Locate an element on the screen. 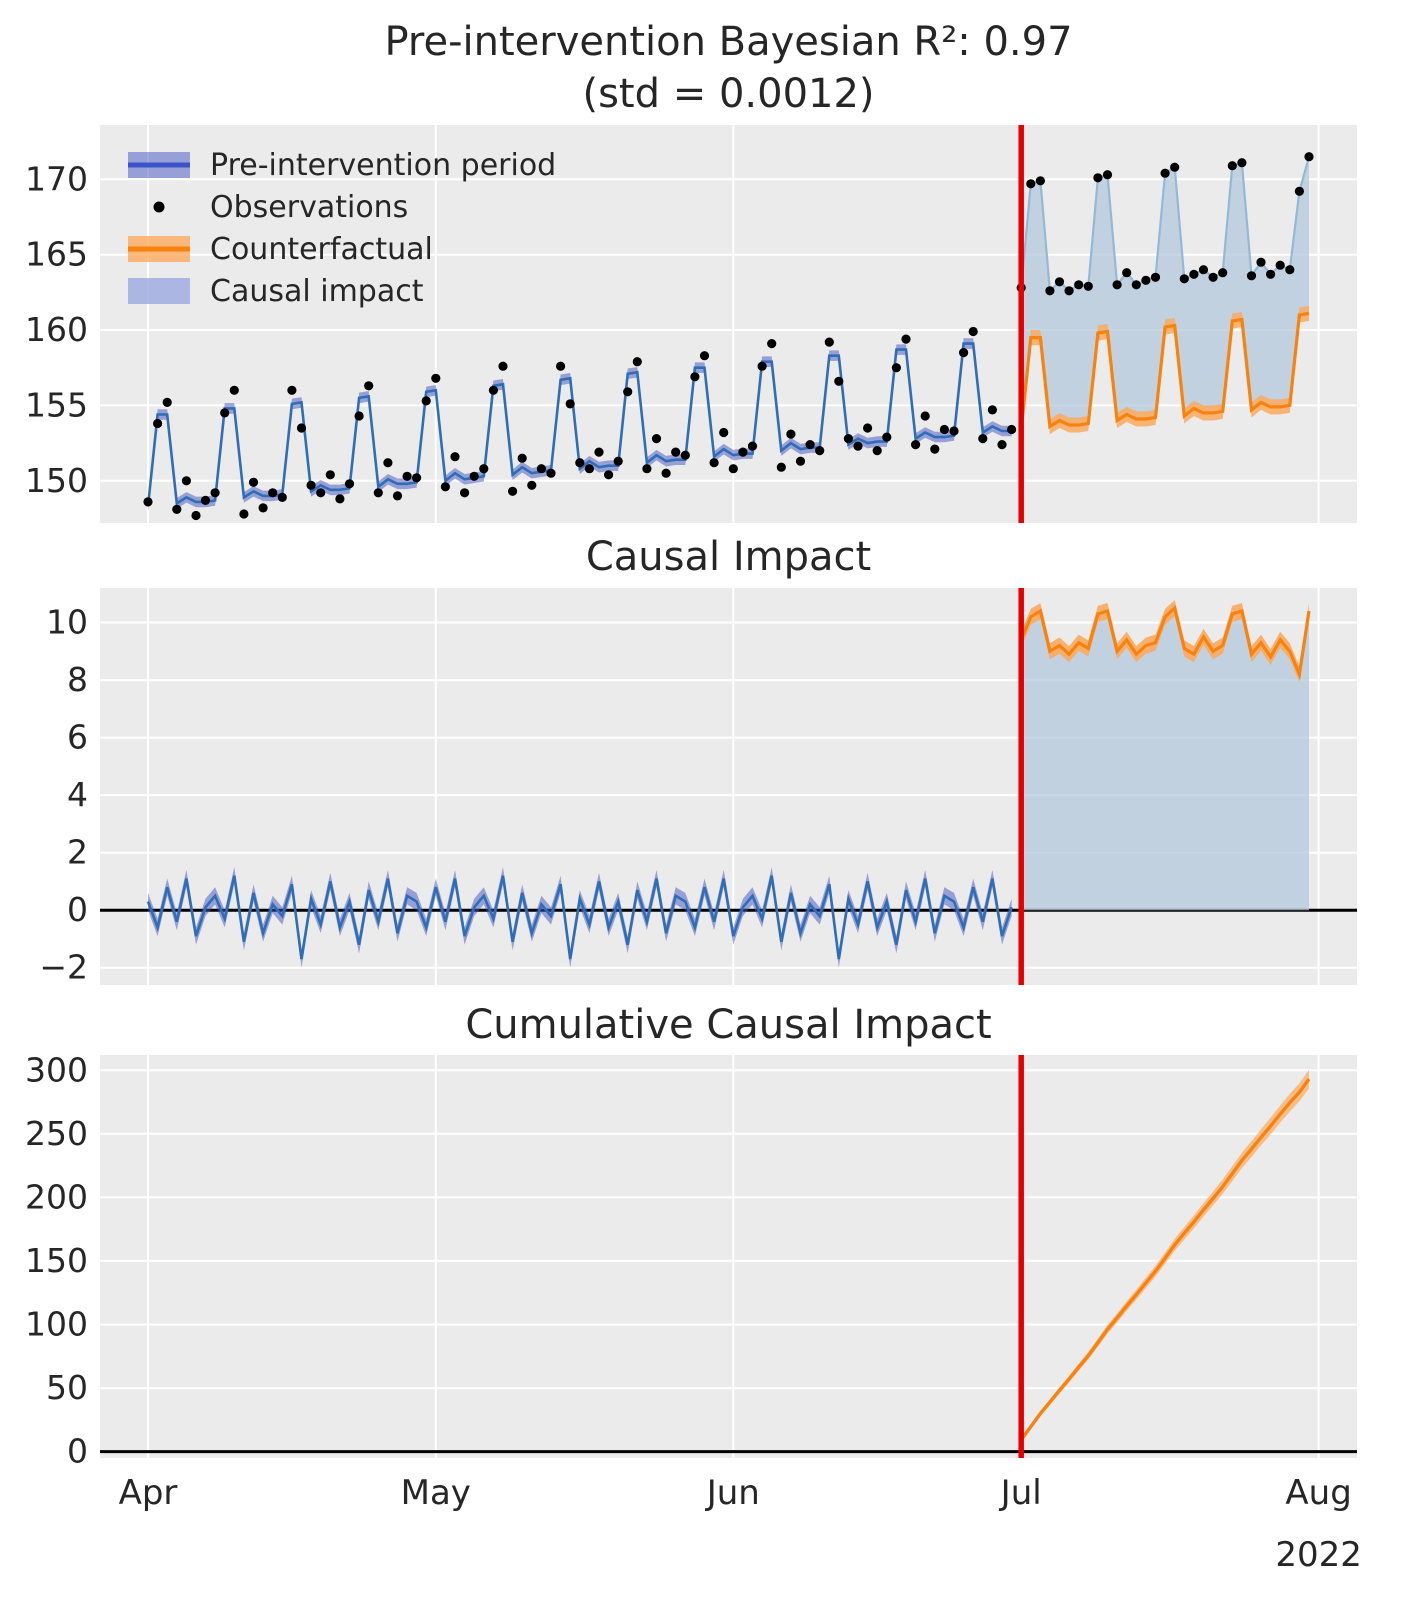 This screenshot has width=1423, height=1623. legend-label-pre-intervention: Pre-intervention period is located at coordinates (383, 165).